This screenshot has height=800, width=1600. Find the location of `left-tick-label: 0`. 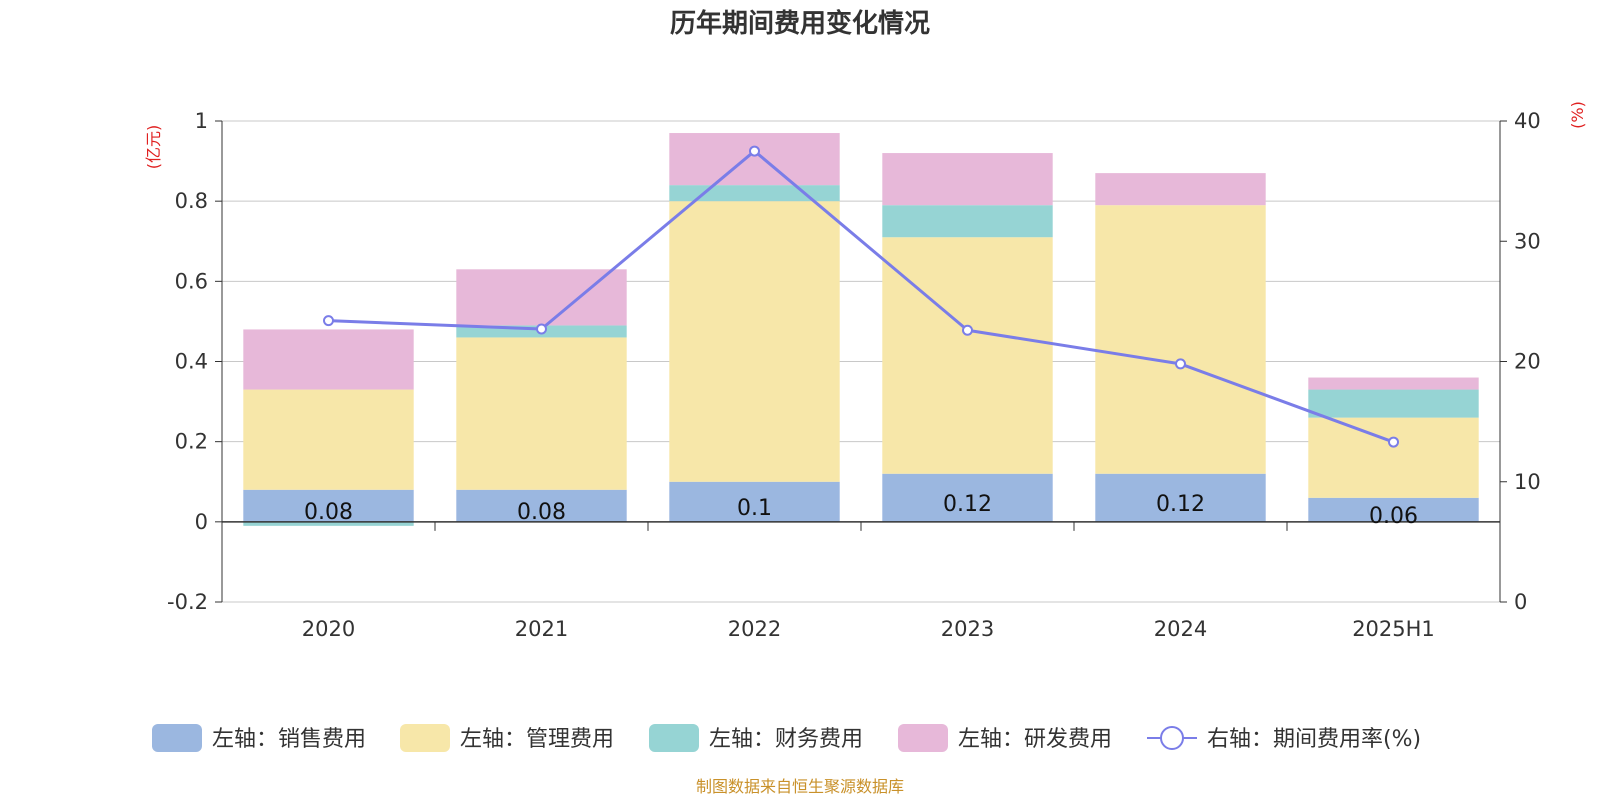

left-tick-label: 0 is located at coordinates (201, 522).